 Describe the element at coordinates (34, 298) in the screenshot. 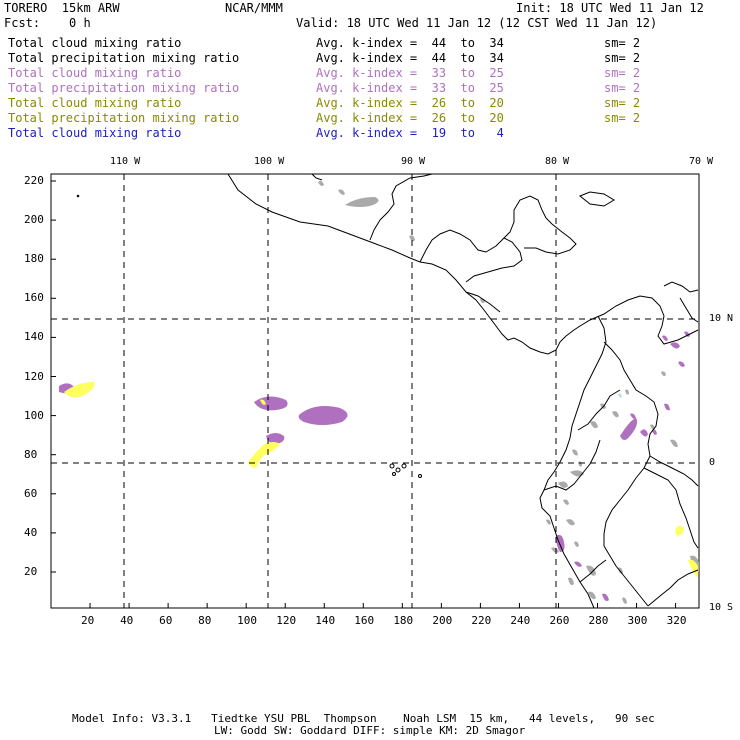

I see `y-tick-label: 160` at that location.